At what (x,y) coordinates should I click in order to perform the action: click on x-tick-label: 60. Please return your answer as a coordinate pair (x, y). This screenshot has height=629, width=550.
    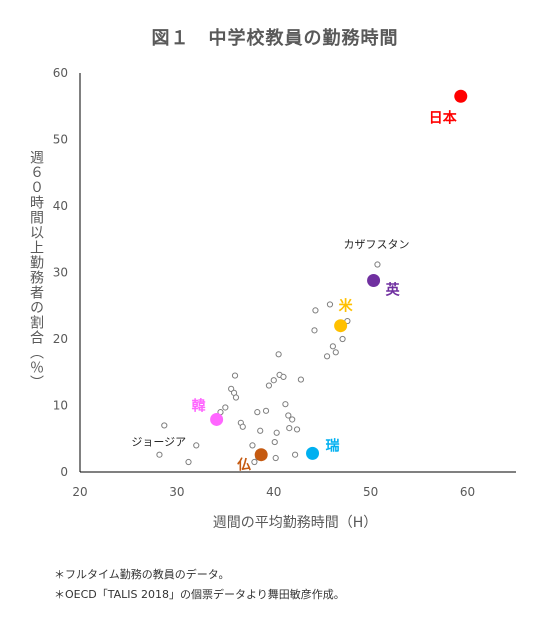
    Looking at the image, I should click on (467, 492).